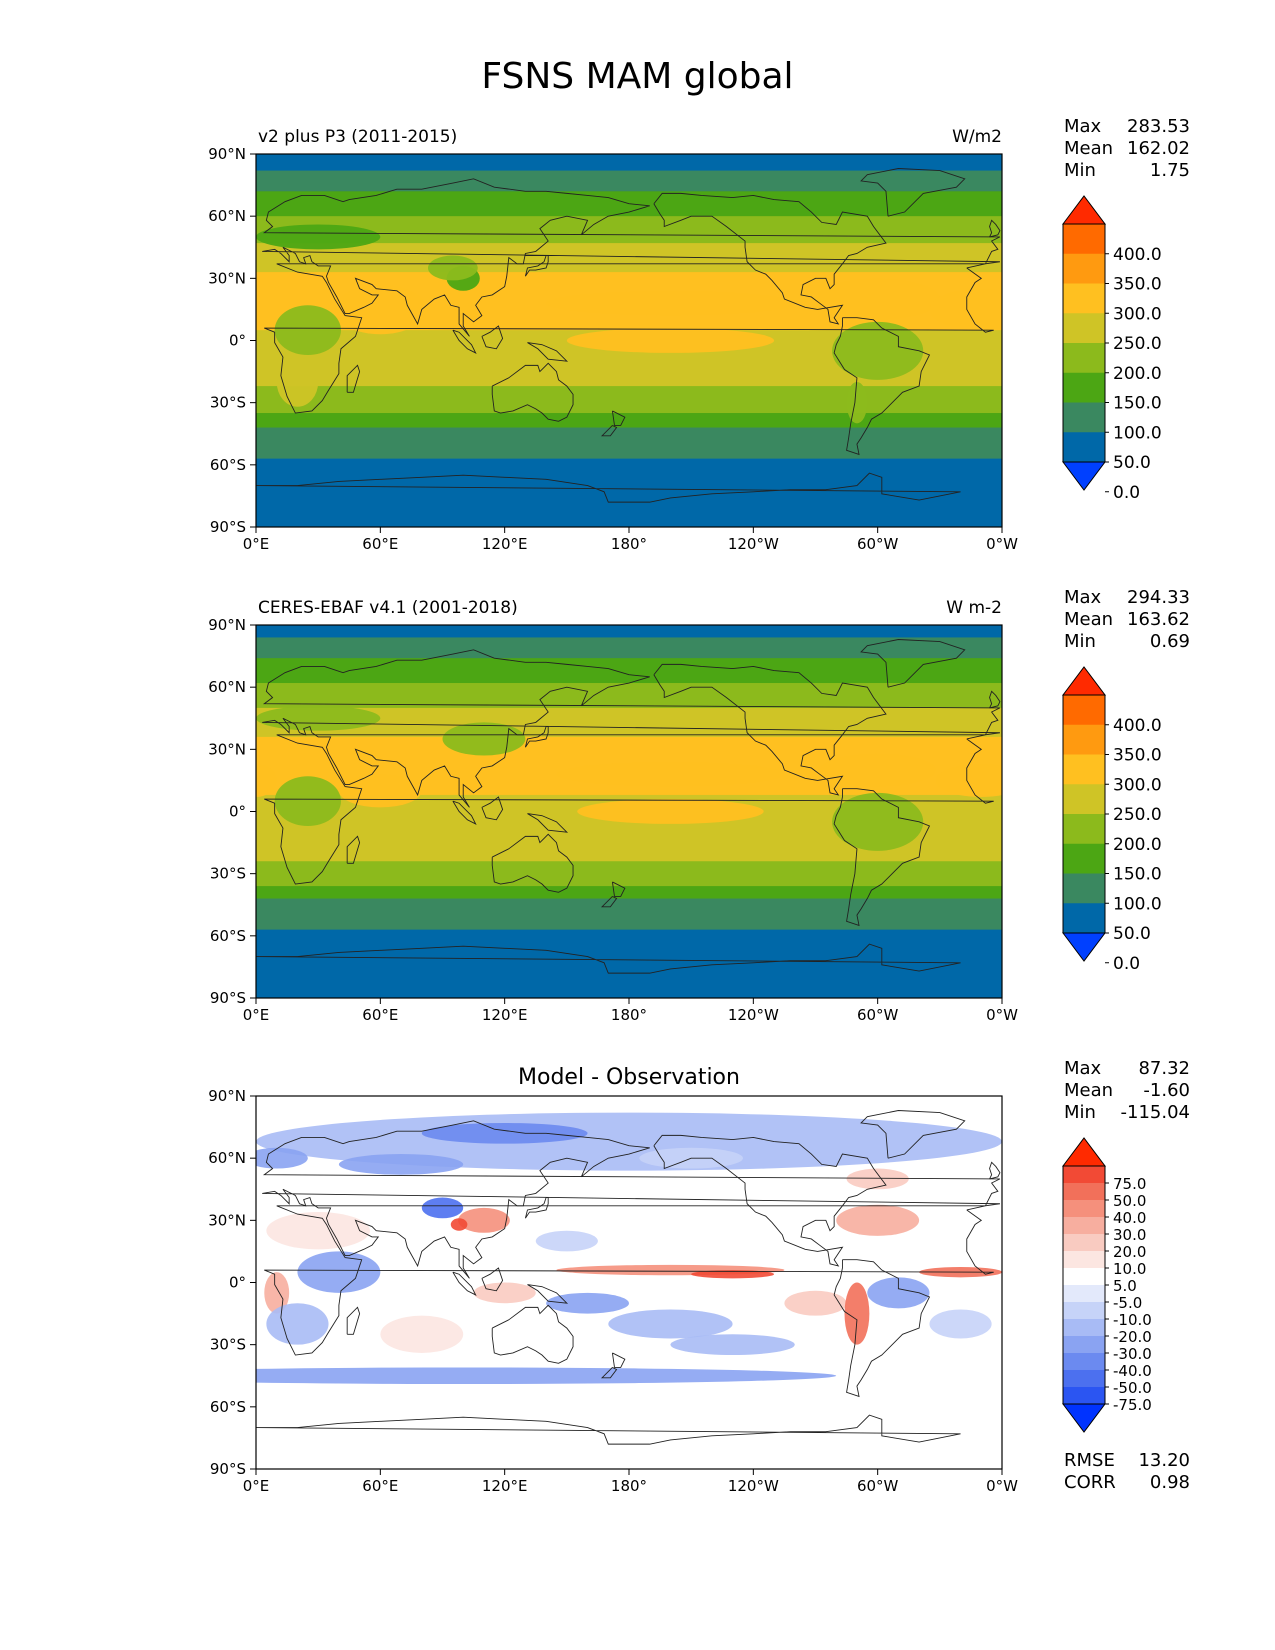 Image resolution: width=1275 pixels, height=1650 pixels. What do you see at coordinates (227, 216) in the screenshot?
I see `y-tick-label: 60°N` at bounding box center [227, 216].